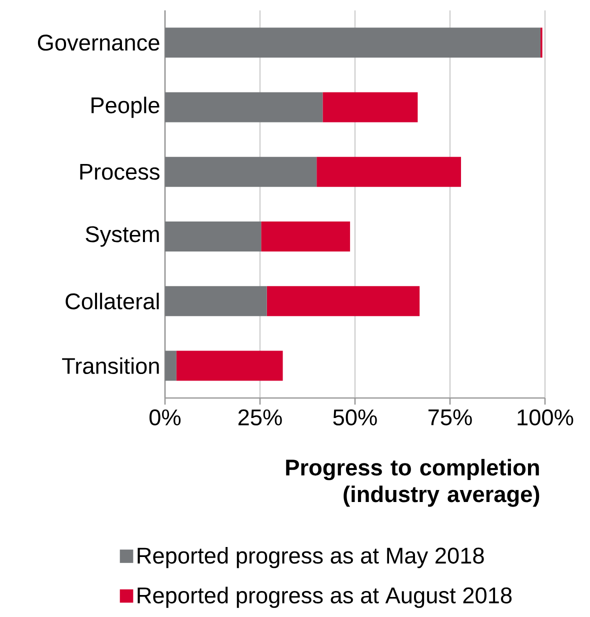  What do you see at coordinates (126, 107) in the screenshot?
I see `y-tick-label: People` at bounding box center [126, 107].